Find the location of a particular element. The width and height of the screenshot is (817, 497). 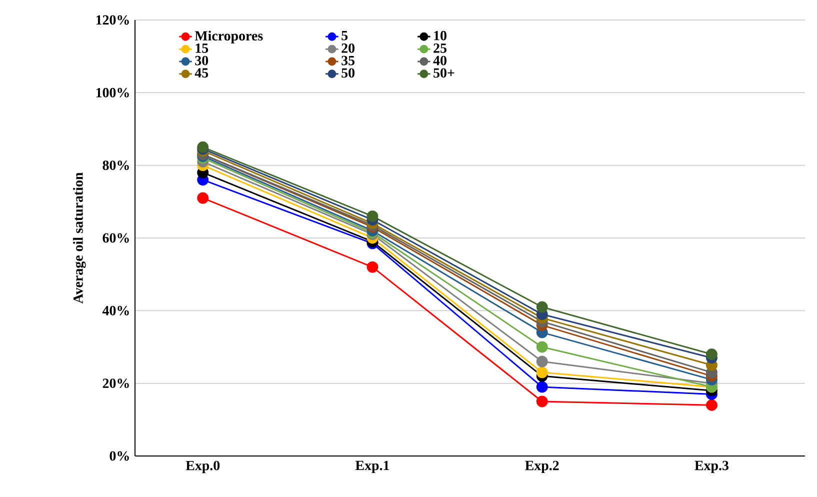

y-tick-label: 40% is located at coordinates (115, 311).